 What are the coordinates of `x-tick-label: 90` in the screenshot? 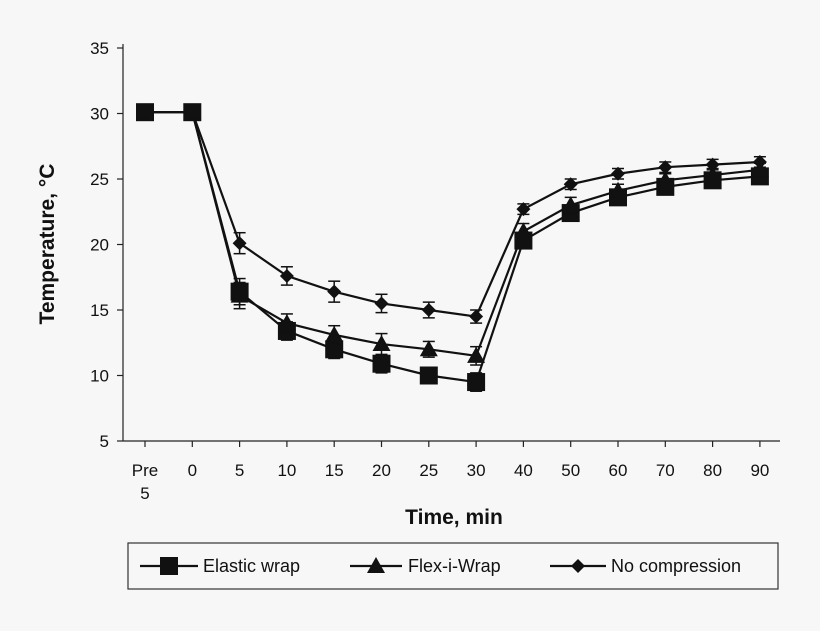 It's located at (759, 470).